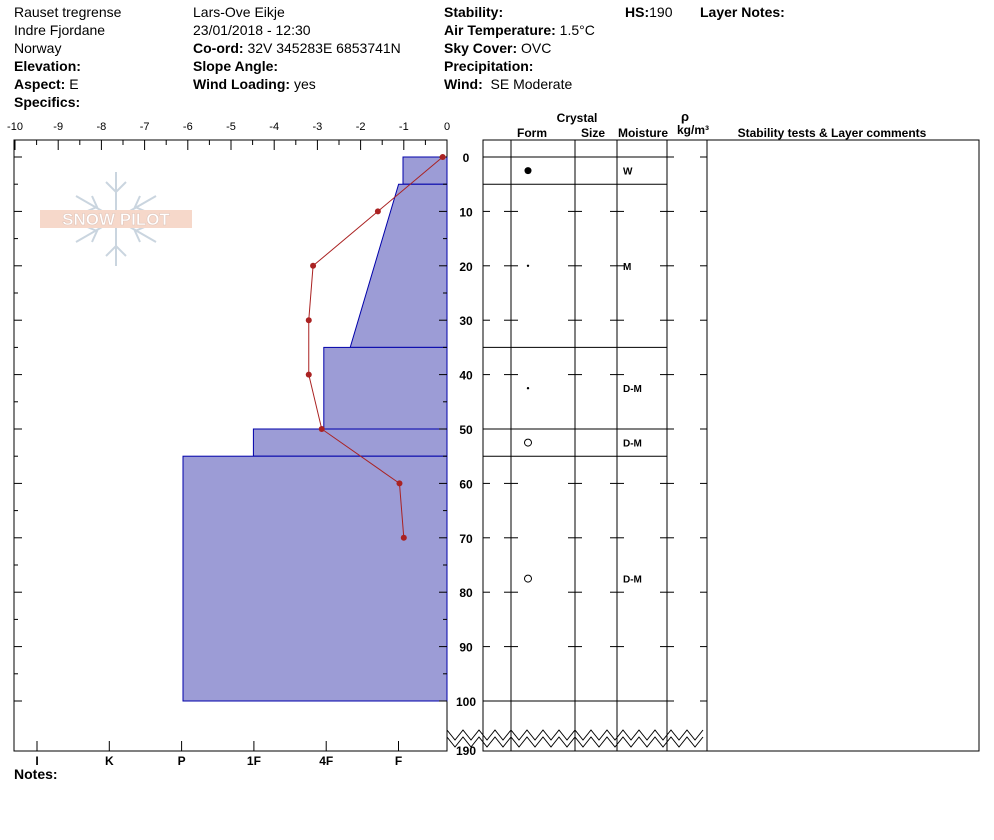  Describe the element at coordinates (649, 12) in the screenshot. I see `hs-field: HS:190` at that location.